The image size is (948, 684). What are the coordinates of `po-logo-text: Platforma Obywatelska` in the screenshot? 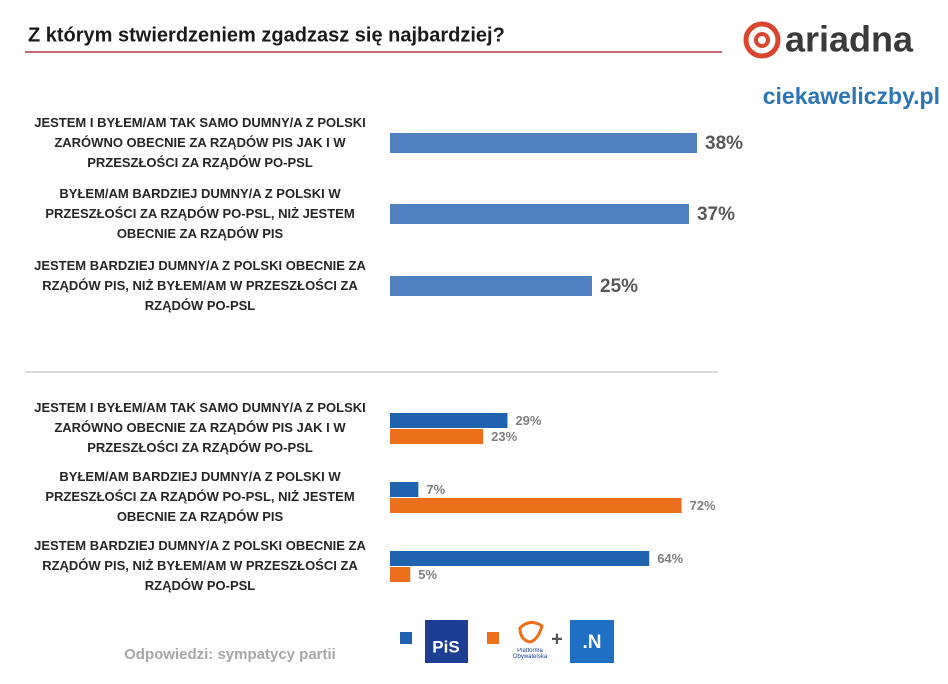 It's located at (530, 654).